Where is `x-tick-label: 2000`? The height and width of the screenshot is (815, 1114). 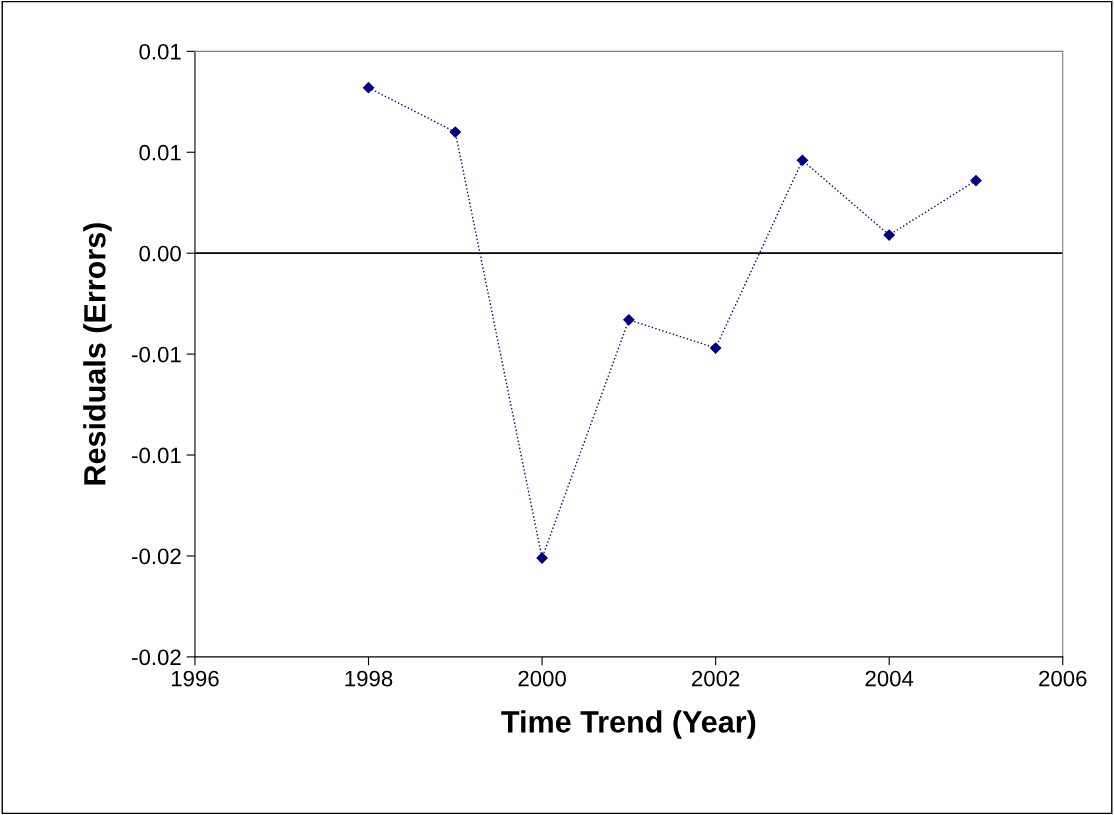
x-tick-label: 2000 is located at coordinates (542, 678).